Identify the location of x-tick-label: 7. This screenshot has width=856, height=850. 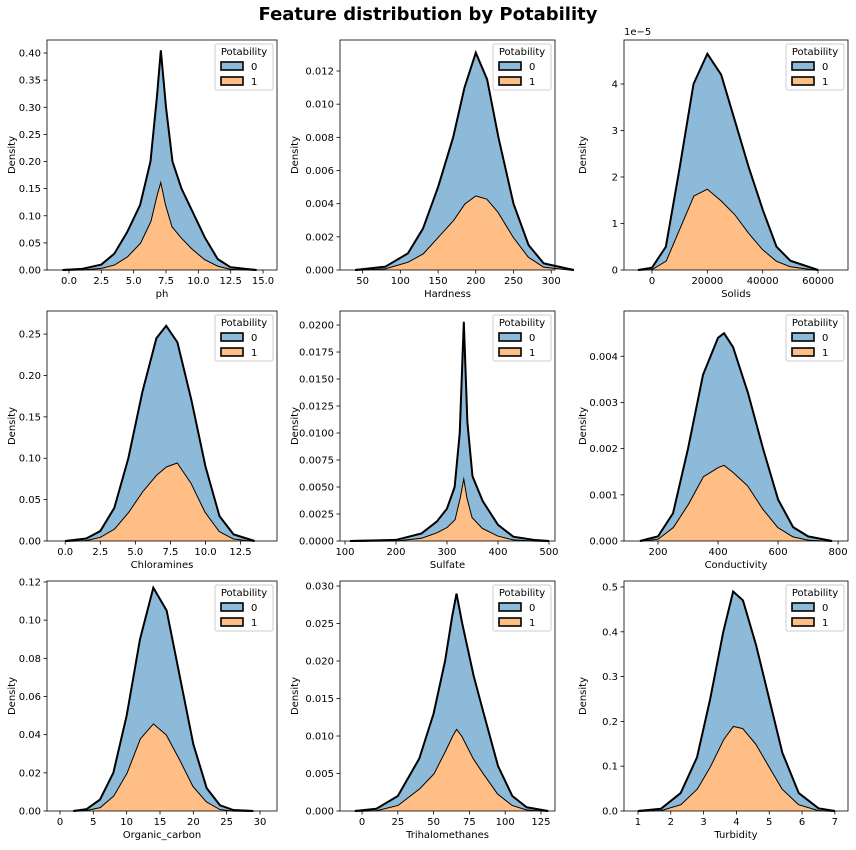
(835, 822).